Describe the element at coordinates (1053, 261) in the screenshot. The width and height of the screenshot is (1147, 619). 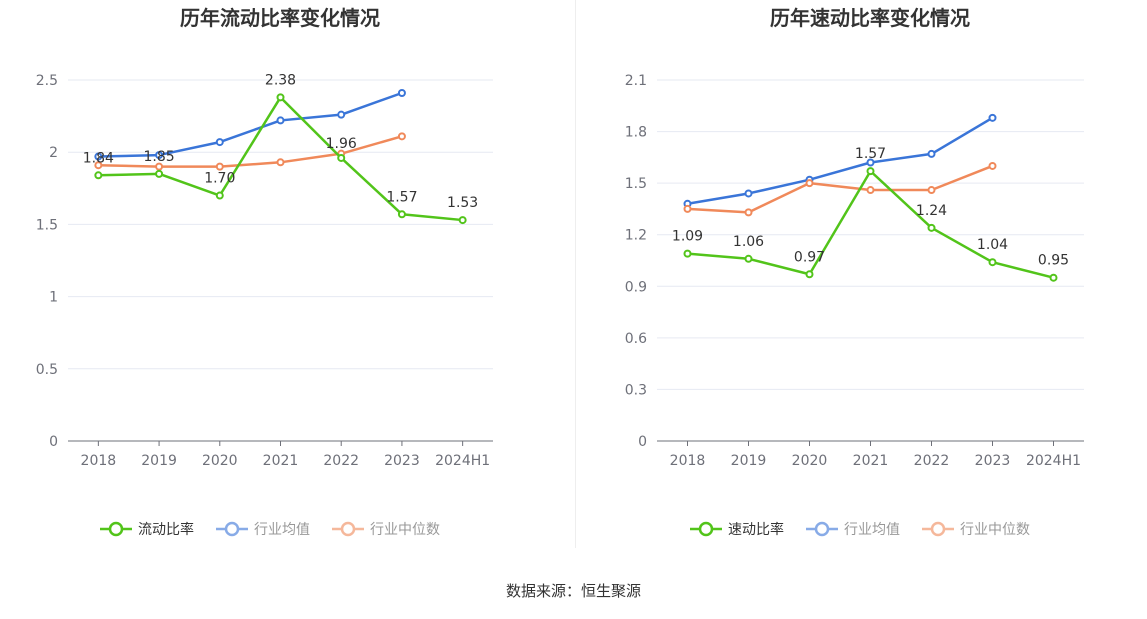
I see `data-label: 0.95` at that location.